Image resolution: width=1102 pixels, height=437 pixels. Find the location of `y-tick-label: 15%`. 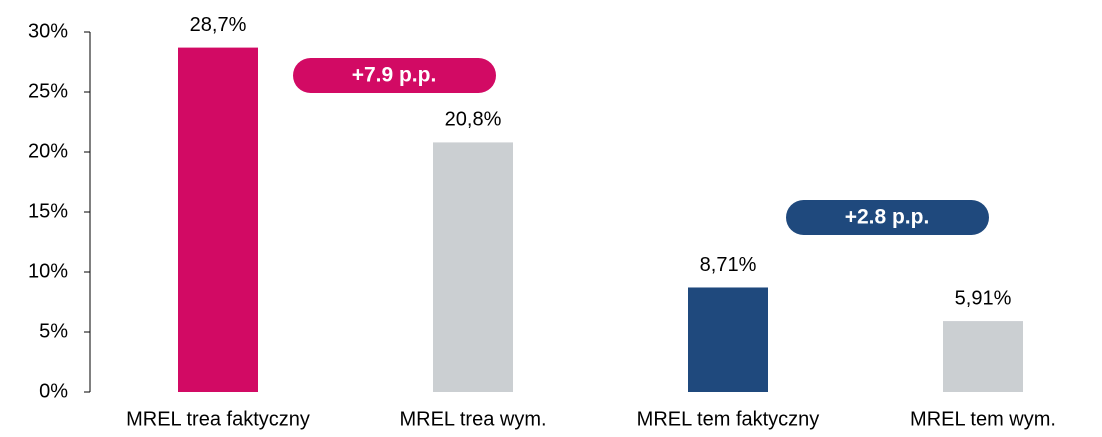

y-tick-label: 15% is located at coordinates (48, 211).